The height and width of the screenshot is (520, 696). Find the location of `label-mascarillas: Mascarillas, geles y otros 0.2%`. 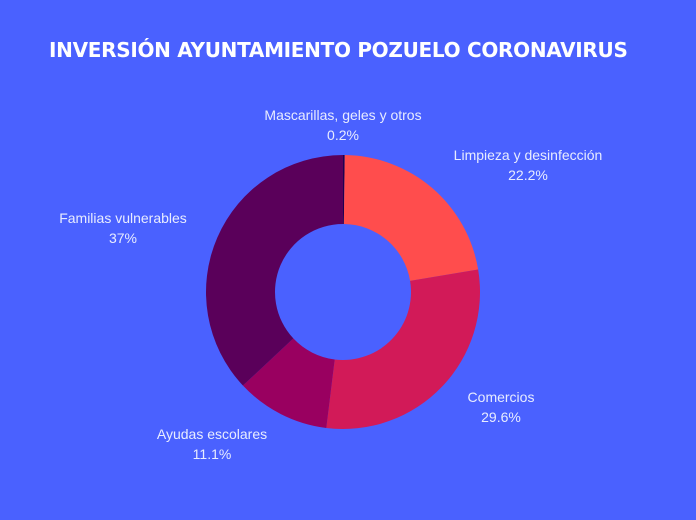

label-mascarillas: Mascarillas, geles y otros 0.2% is located at coordinates (342, 125).